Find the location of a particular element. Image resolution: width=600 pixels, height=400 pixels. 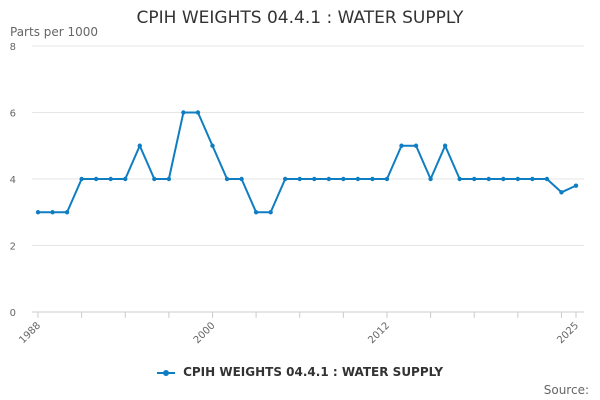

y-tick-label: 2 is located at coordinates (13, 247).